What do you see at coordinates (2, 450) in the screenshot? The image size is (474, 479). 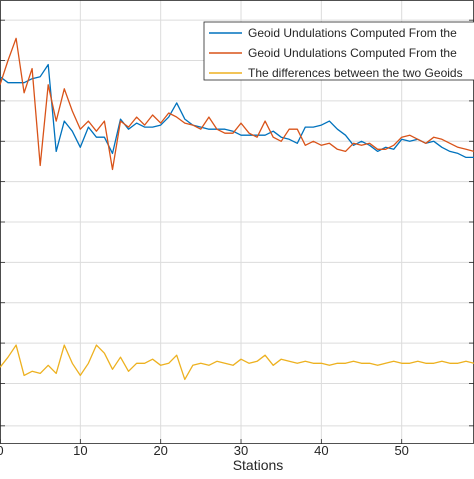 I see `x-tick-label: 0` at bounding box center [2, 450].